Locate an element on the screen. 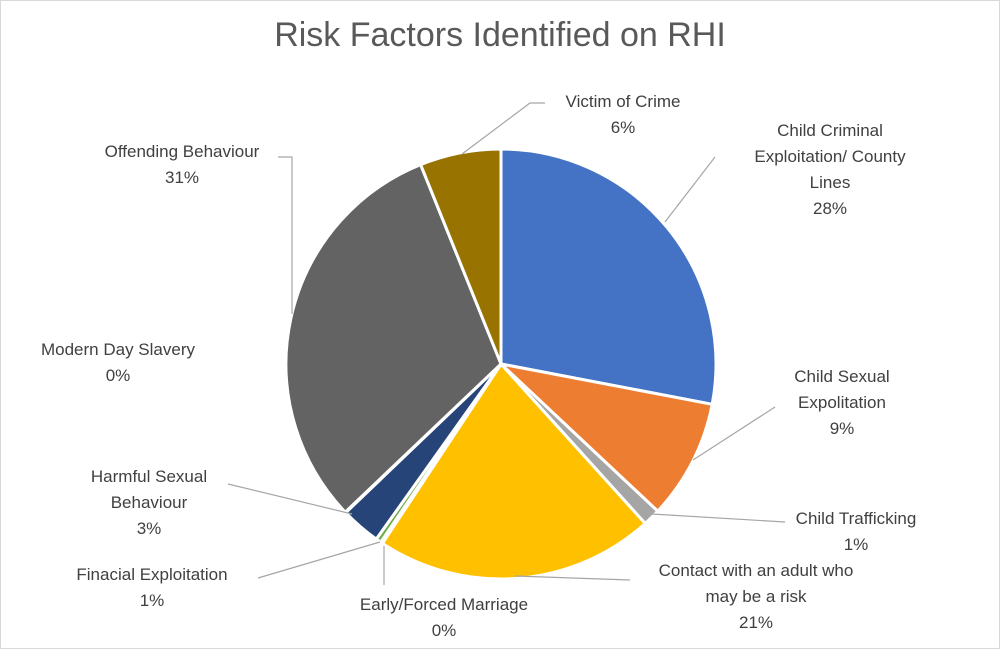  slice-label: Harmful Sexual Behaviour 3% is located at coordinates (149, 502).